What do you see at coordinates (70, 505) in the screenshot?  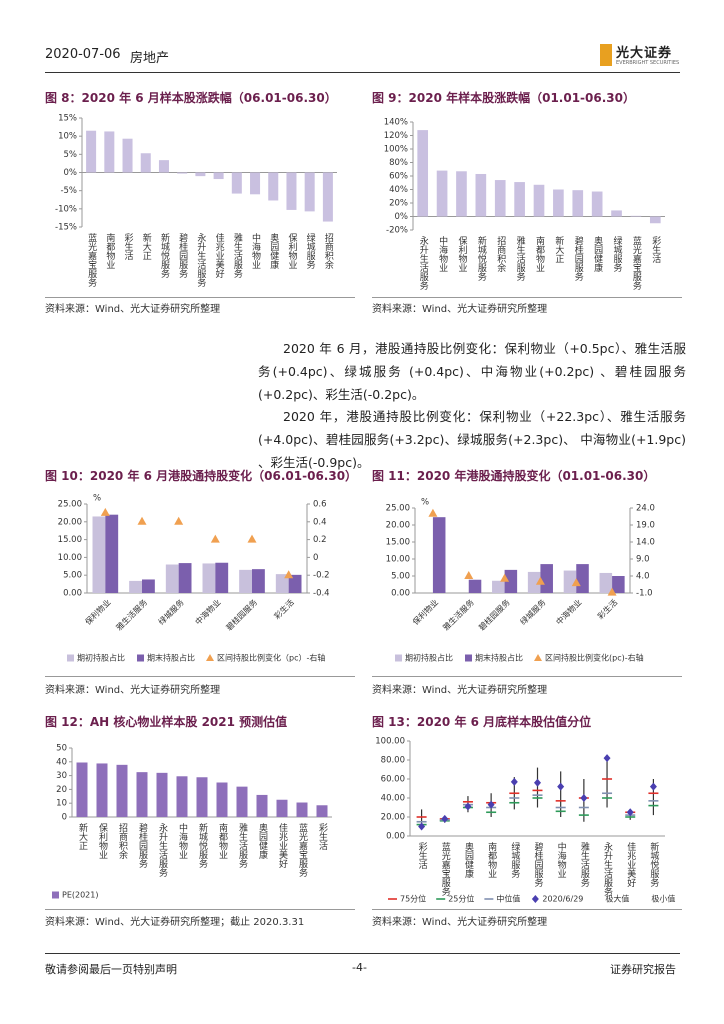 I see `tick-label: 25.00` at bounding box center [70, 505].